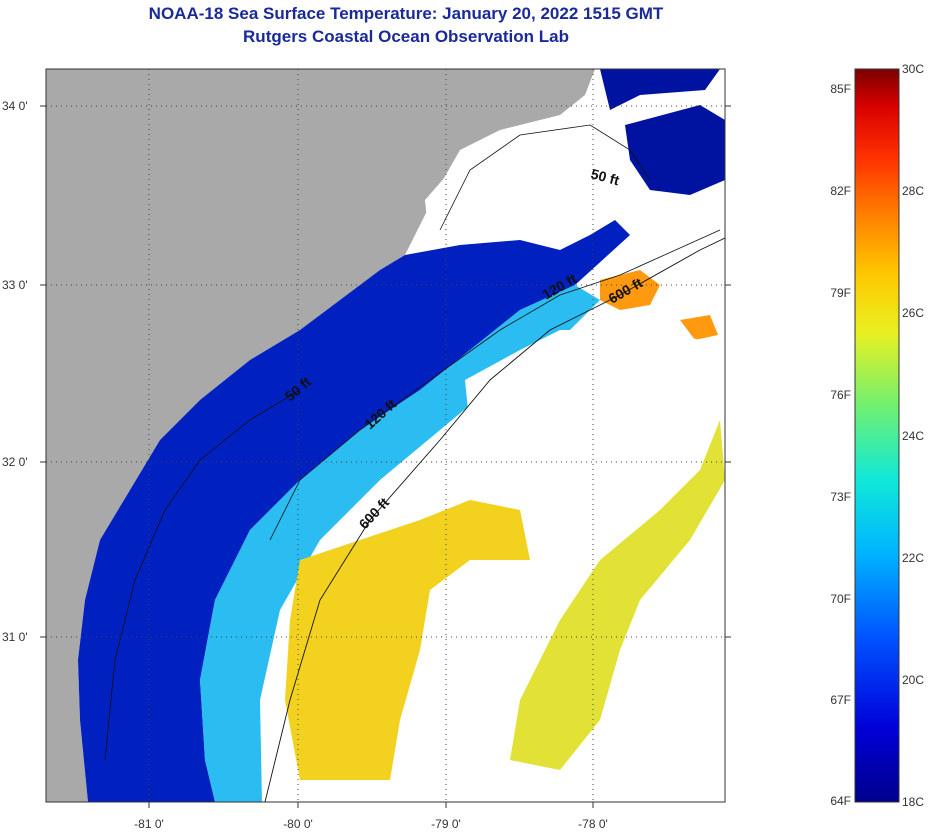 This screenshot has height=832, width=936. Describe the element at coordinates (149, 824) in the screenshot. I see `lon-label-81: -81 0'` at that location.